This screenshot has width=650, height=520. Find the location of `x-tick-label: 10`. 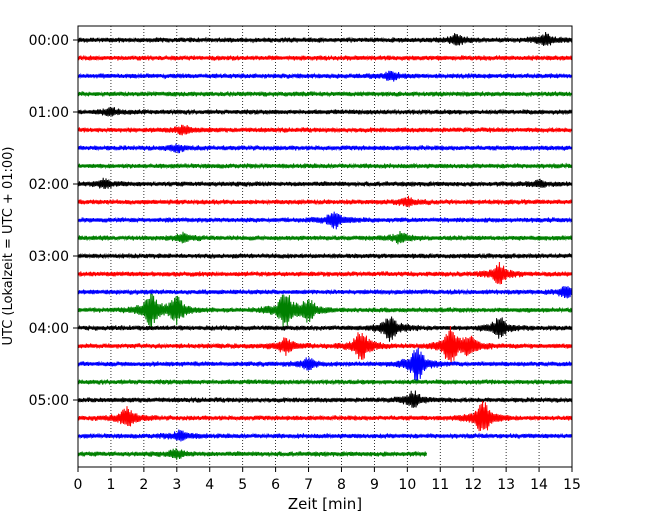

x-tick-label: 10 is located at coordinates (407, 485).